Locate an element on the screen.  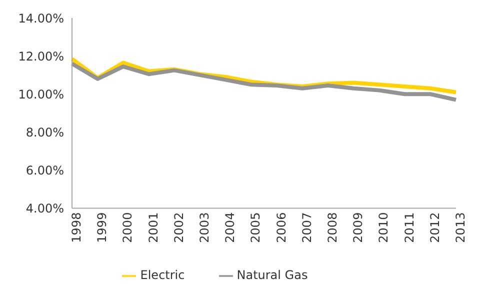
y-tick-label: 8.00% is located at coordinates (45, 132).